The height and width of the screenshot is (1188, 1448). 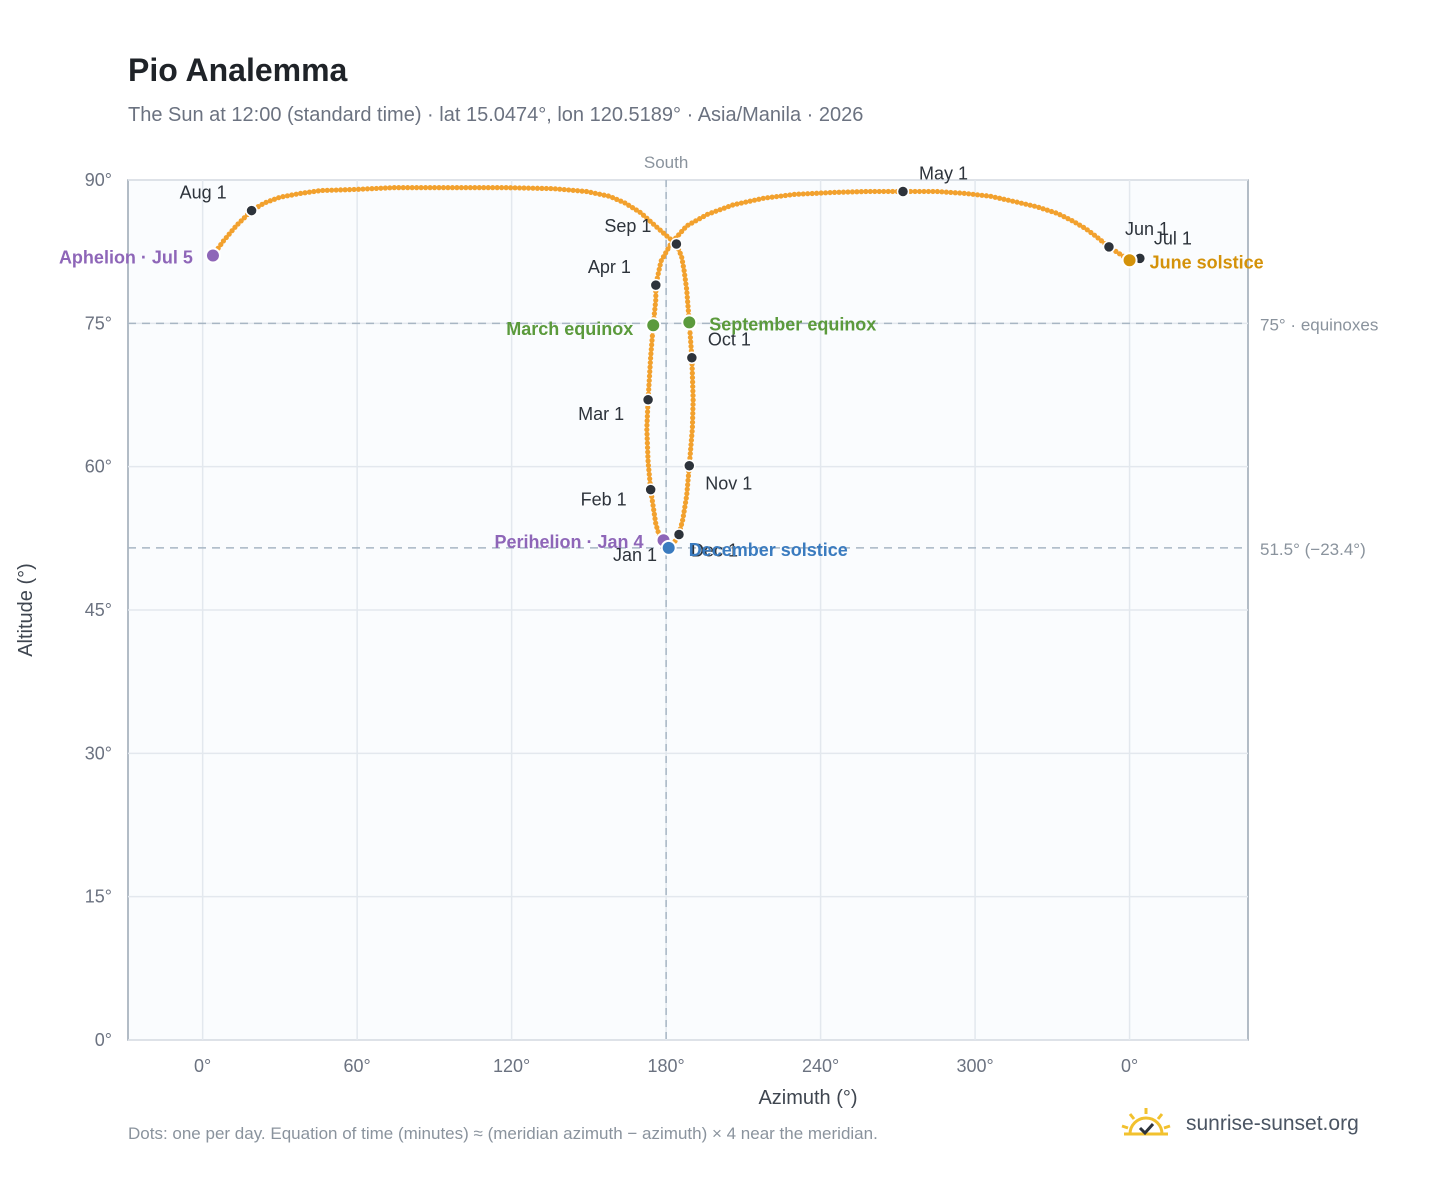 What do you see at coordinates (202, 1066) in the screenshot?
I see `x-tick-label: 0°` at bounding box center [202, 1066].